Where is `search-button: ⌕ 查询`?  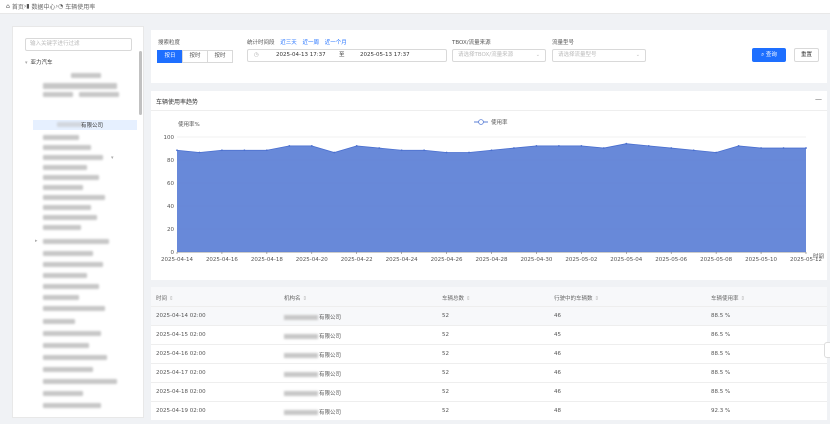 search-button: ⌕ 查询 is located at coordinates (769, 55).